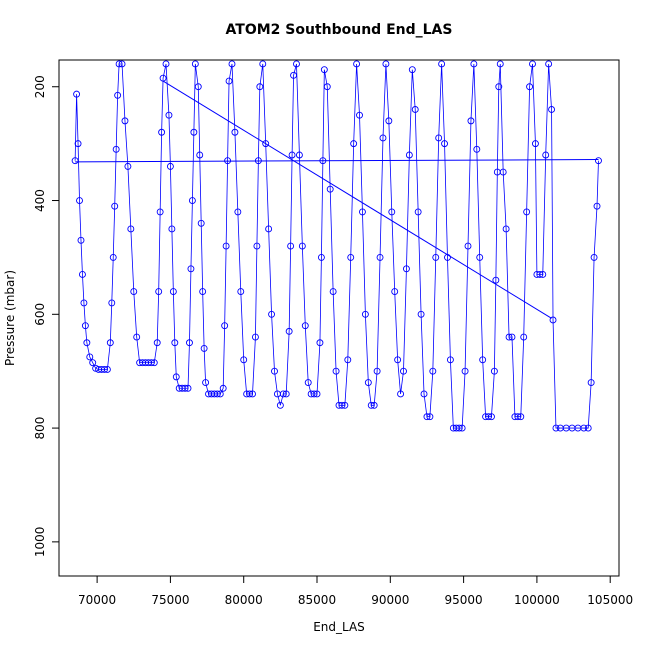  Describe the element at coordinates (339, 30) in the screenshot. I see `chart-title: ATOM2 Southbound End_LAS` at that location.